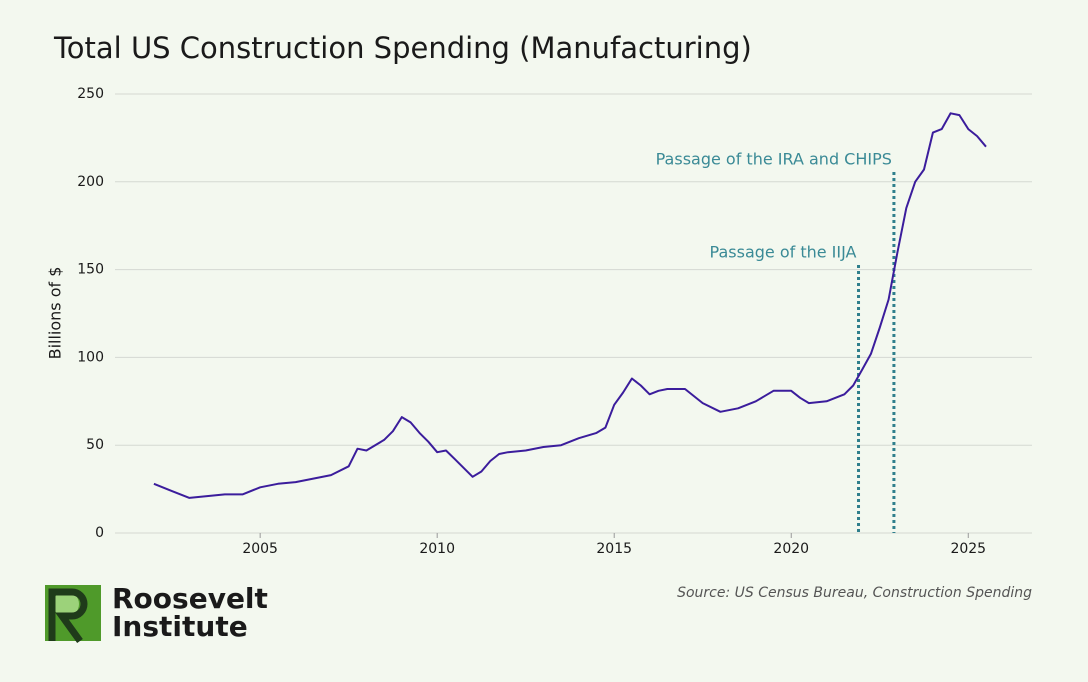 The image size is (1088, 682). Describe the element at coordinates (90, 182) in the screenshot. I see `y-tick-label: 200` at that location.